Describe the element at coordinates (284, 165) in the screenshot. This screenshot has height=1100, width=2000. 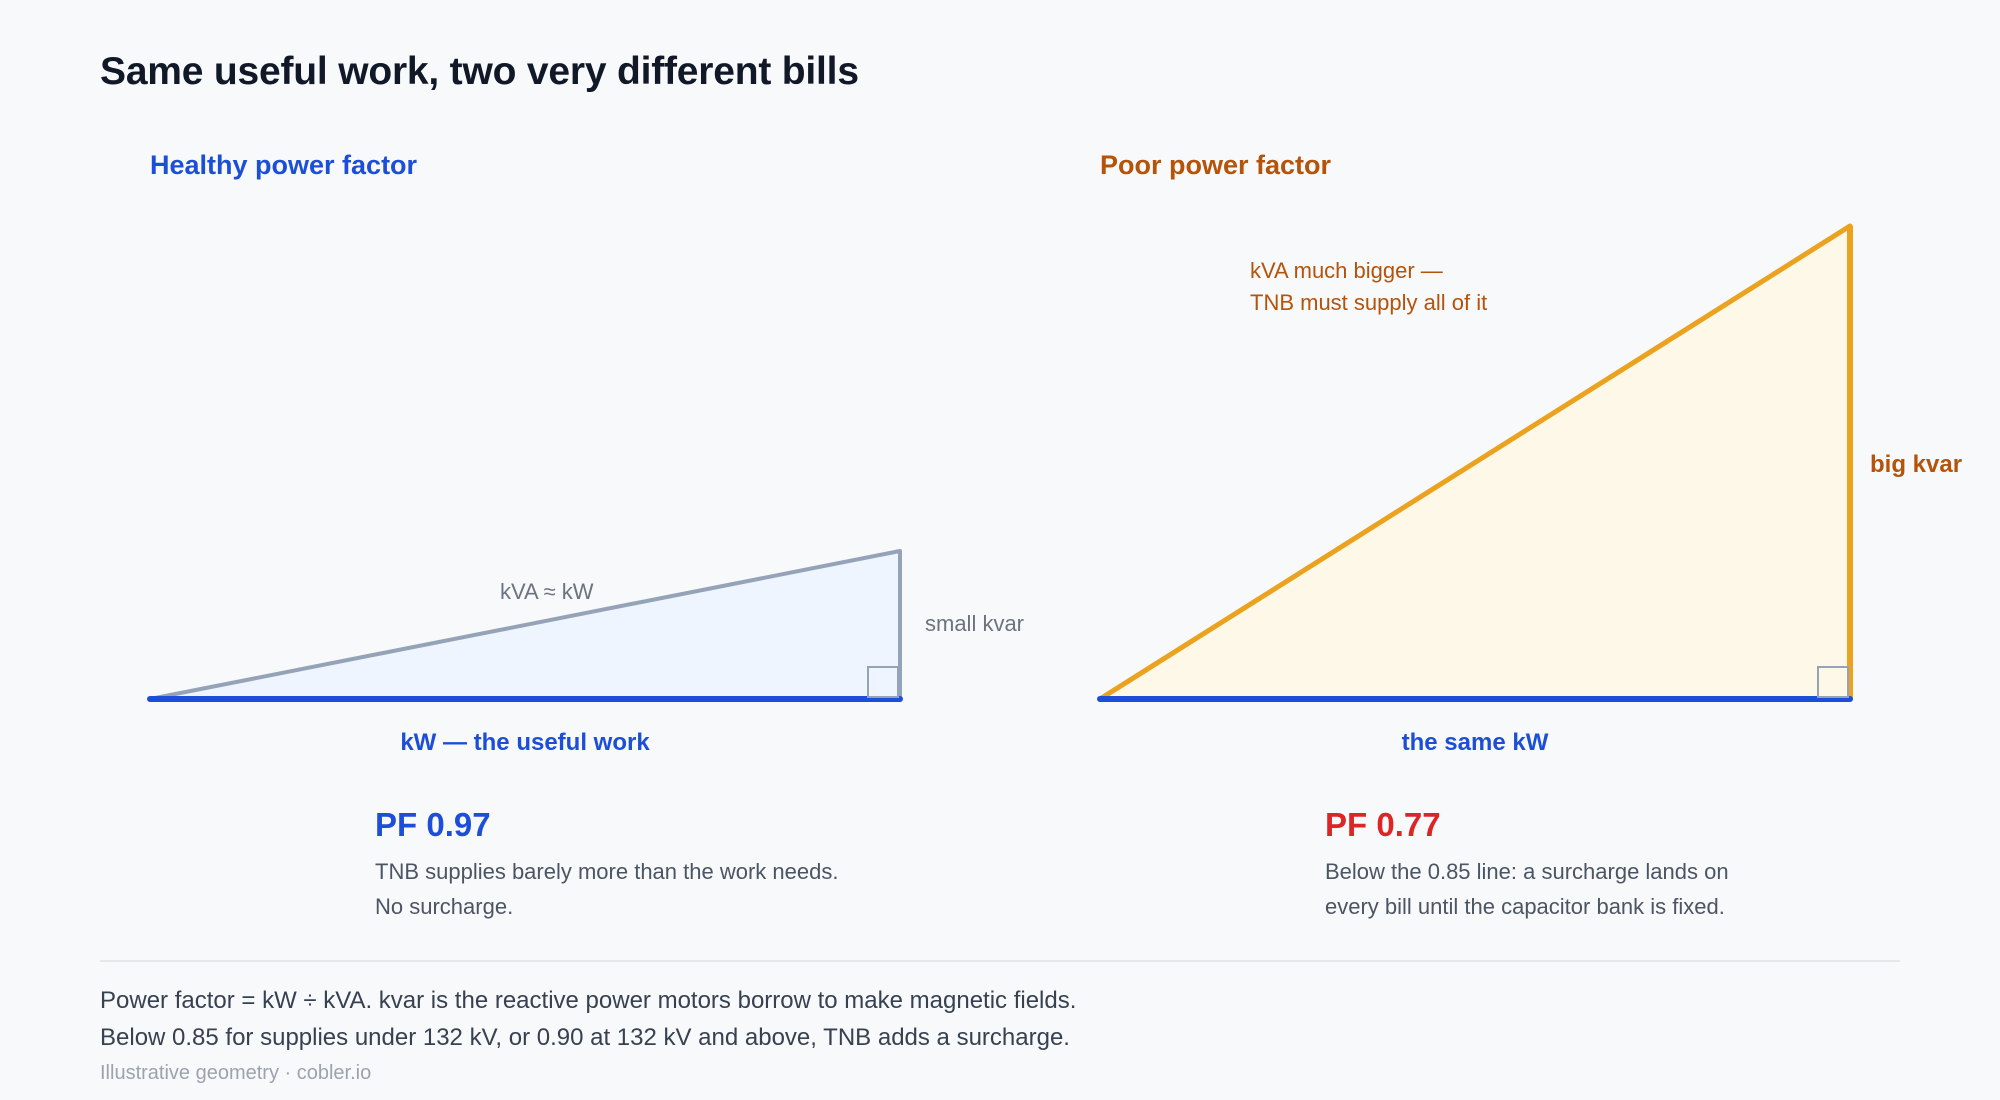
I see `healthy-heading: Healthy power factor` at that location.